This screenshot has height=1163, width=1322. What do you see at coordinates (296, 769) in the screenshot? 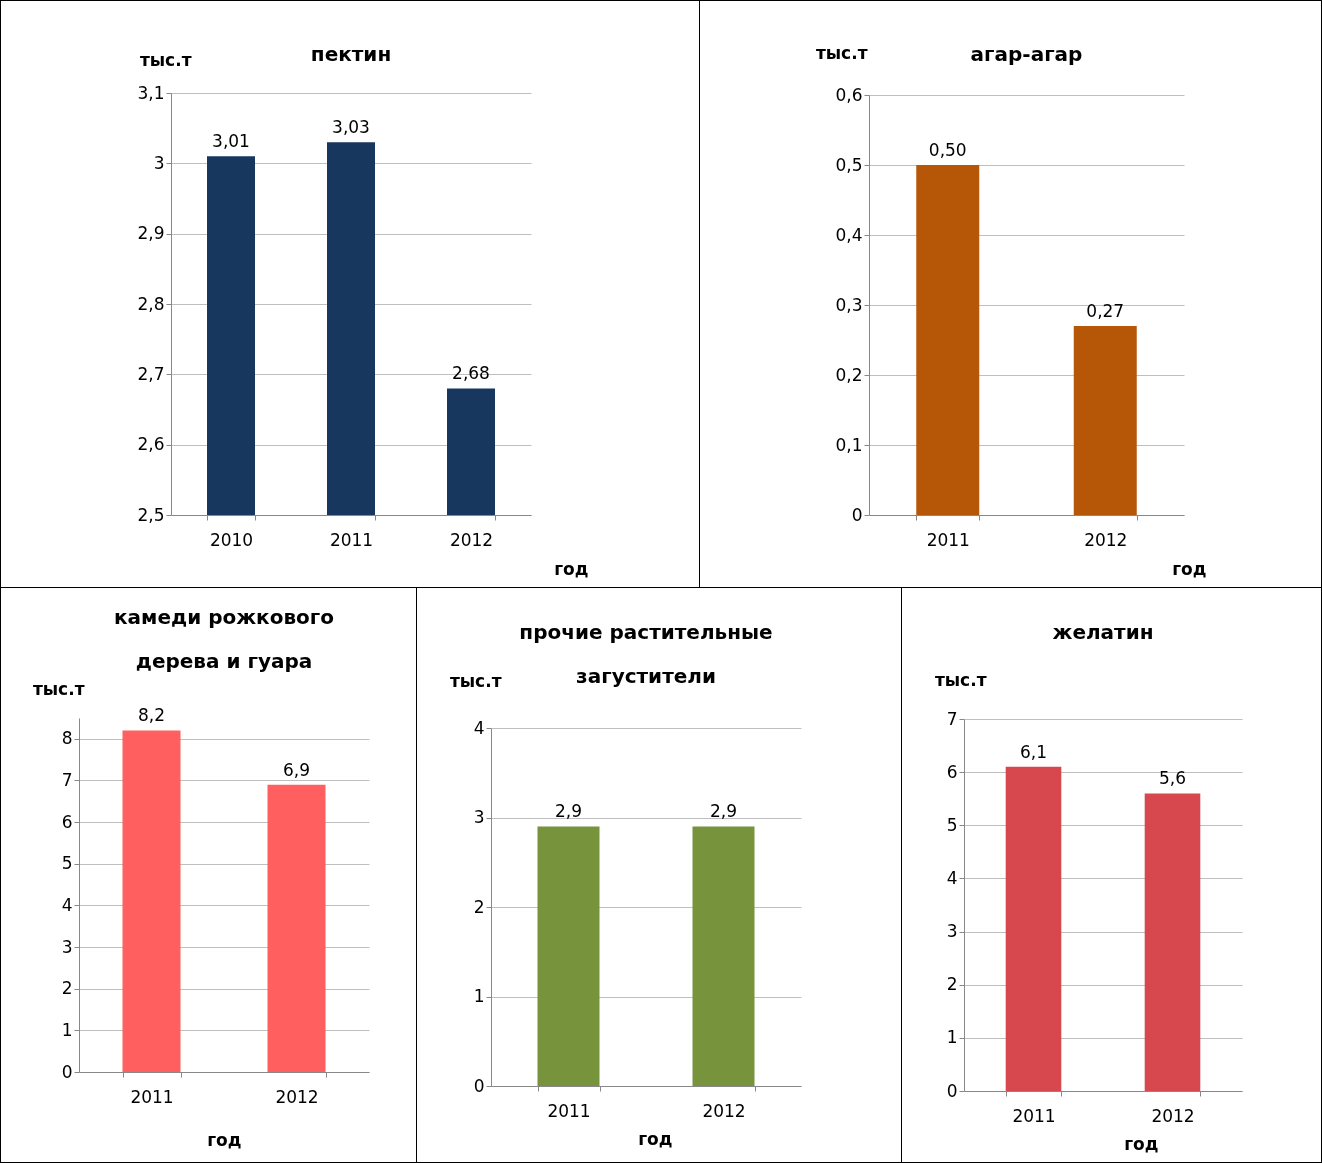
I see `data-label: 6,9` at bounding box center [296, 769].